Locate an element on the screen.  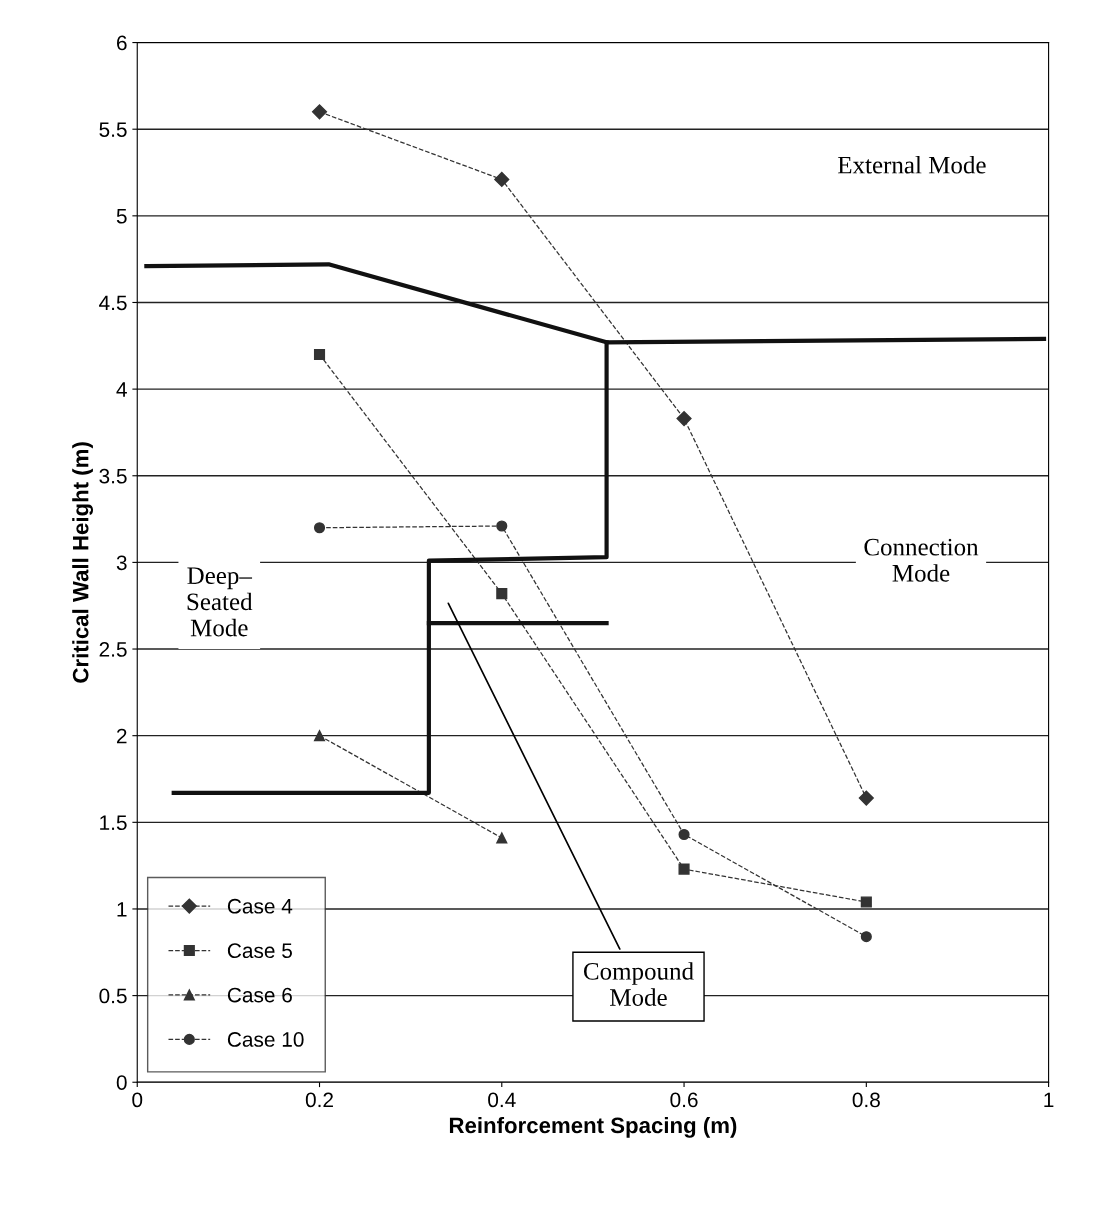
x-tick-label: 1 is located at coordinates (1049, 1100).